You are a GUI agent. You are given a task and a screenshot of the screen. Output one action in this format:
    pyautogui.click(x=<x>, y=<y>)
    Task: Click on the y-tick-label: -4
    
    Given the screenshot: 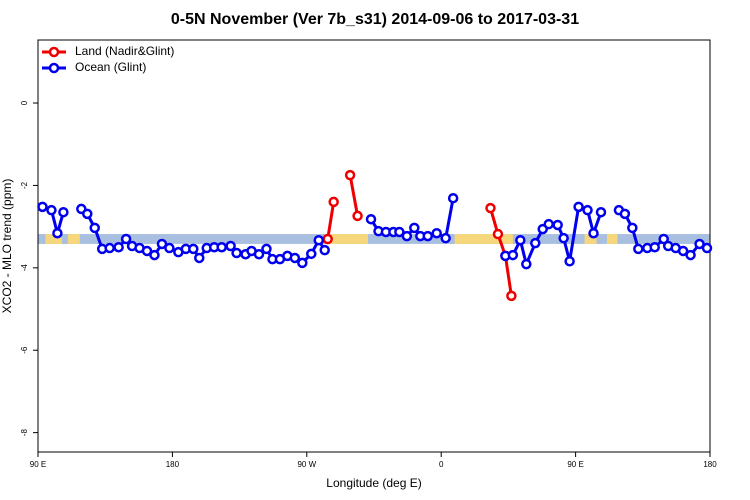 What is the action you would take?
    pyautogui.click(x=24, y=268)
    